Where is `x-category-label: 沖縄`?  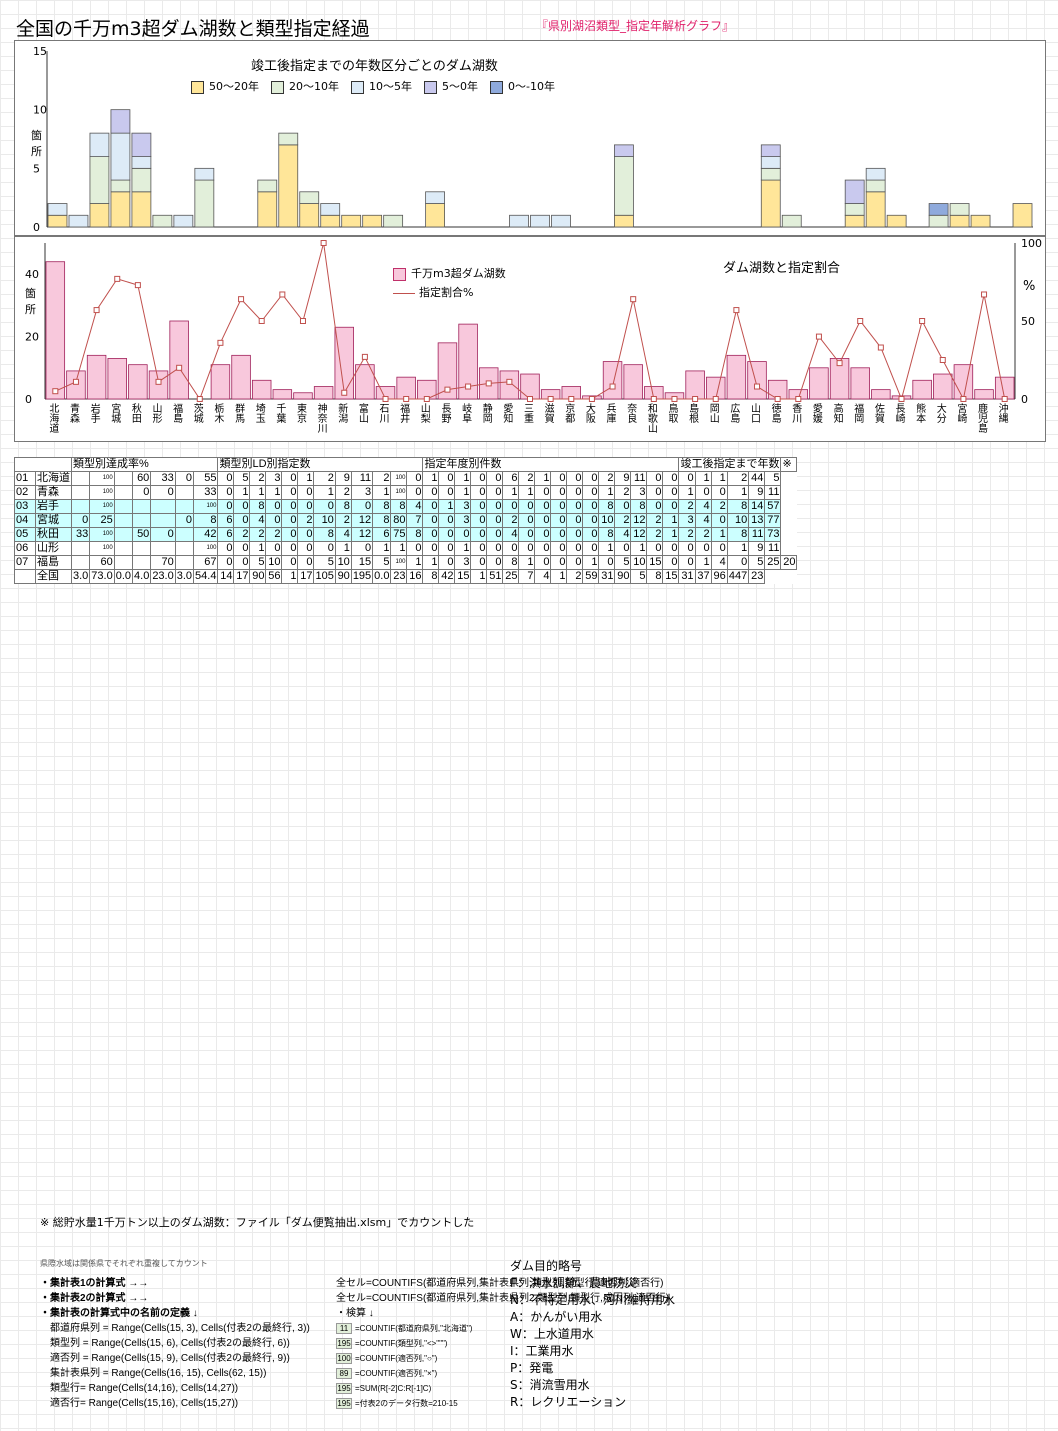
x-category-label: 沖縄 is located at coordinates (1002, 412).